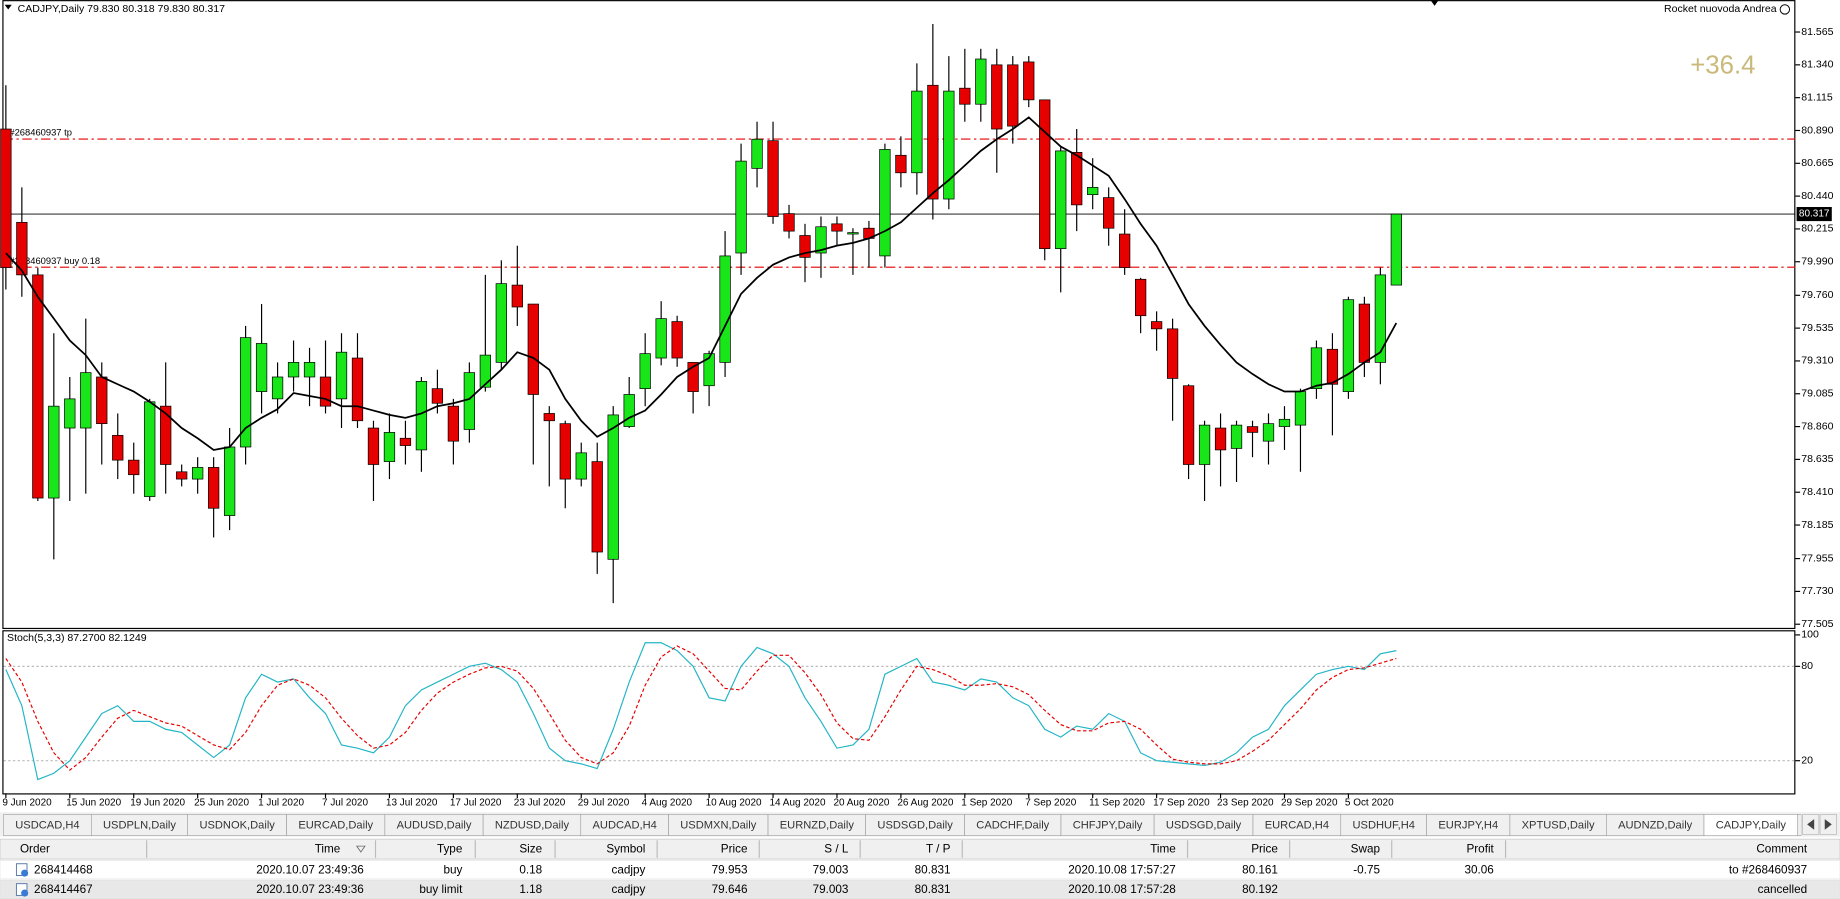  Describe the element at coordinates (1828, 824) in the screenshot. I see `scroll-right-arrow` at that location.